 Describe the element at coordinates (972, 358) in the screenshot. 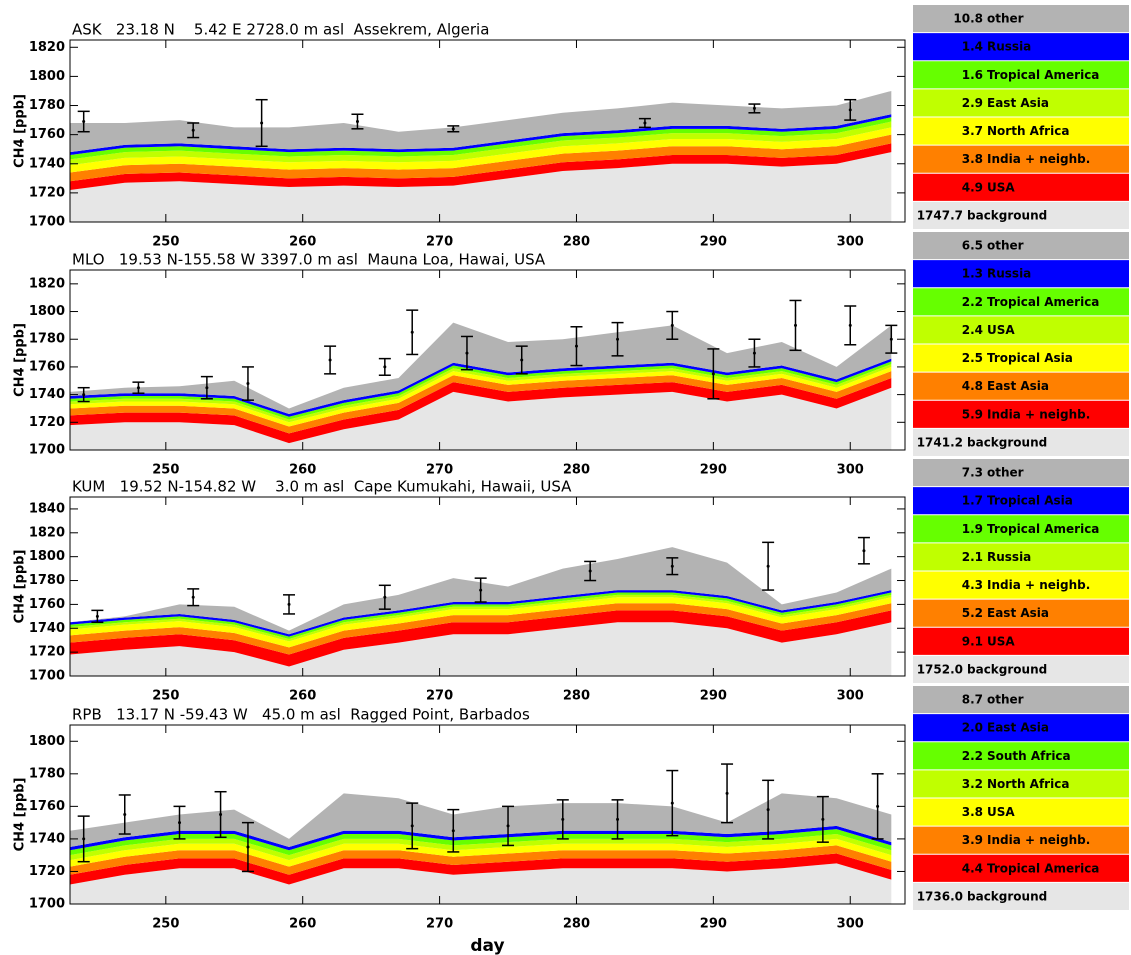

I see `legend-value: 2.5` at that location.